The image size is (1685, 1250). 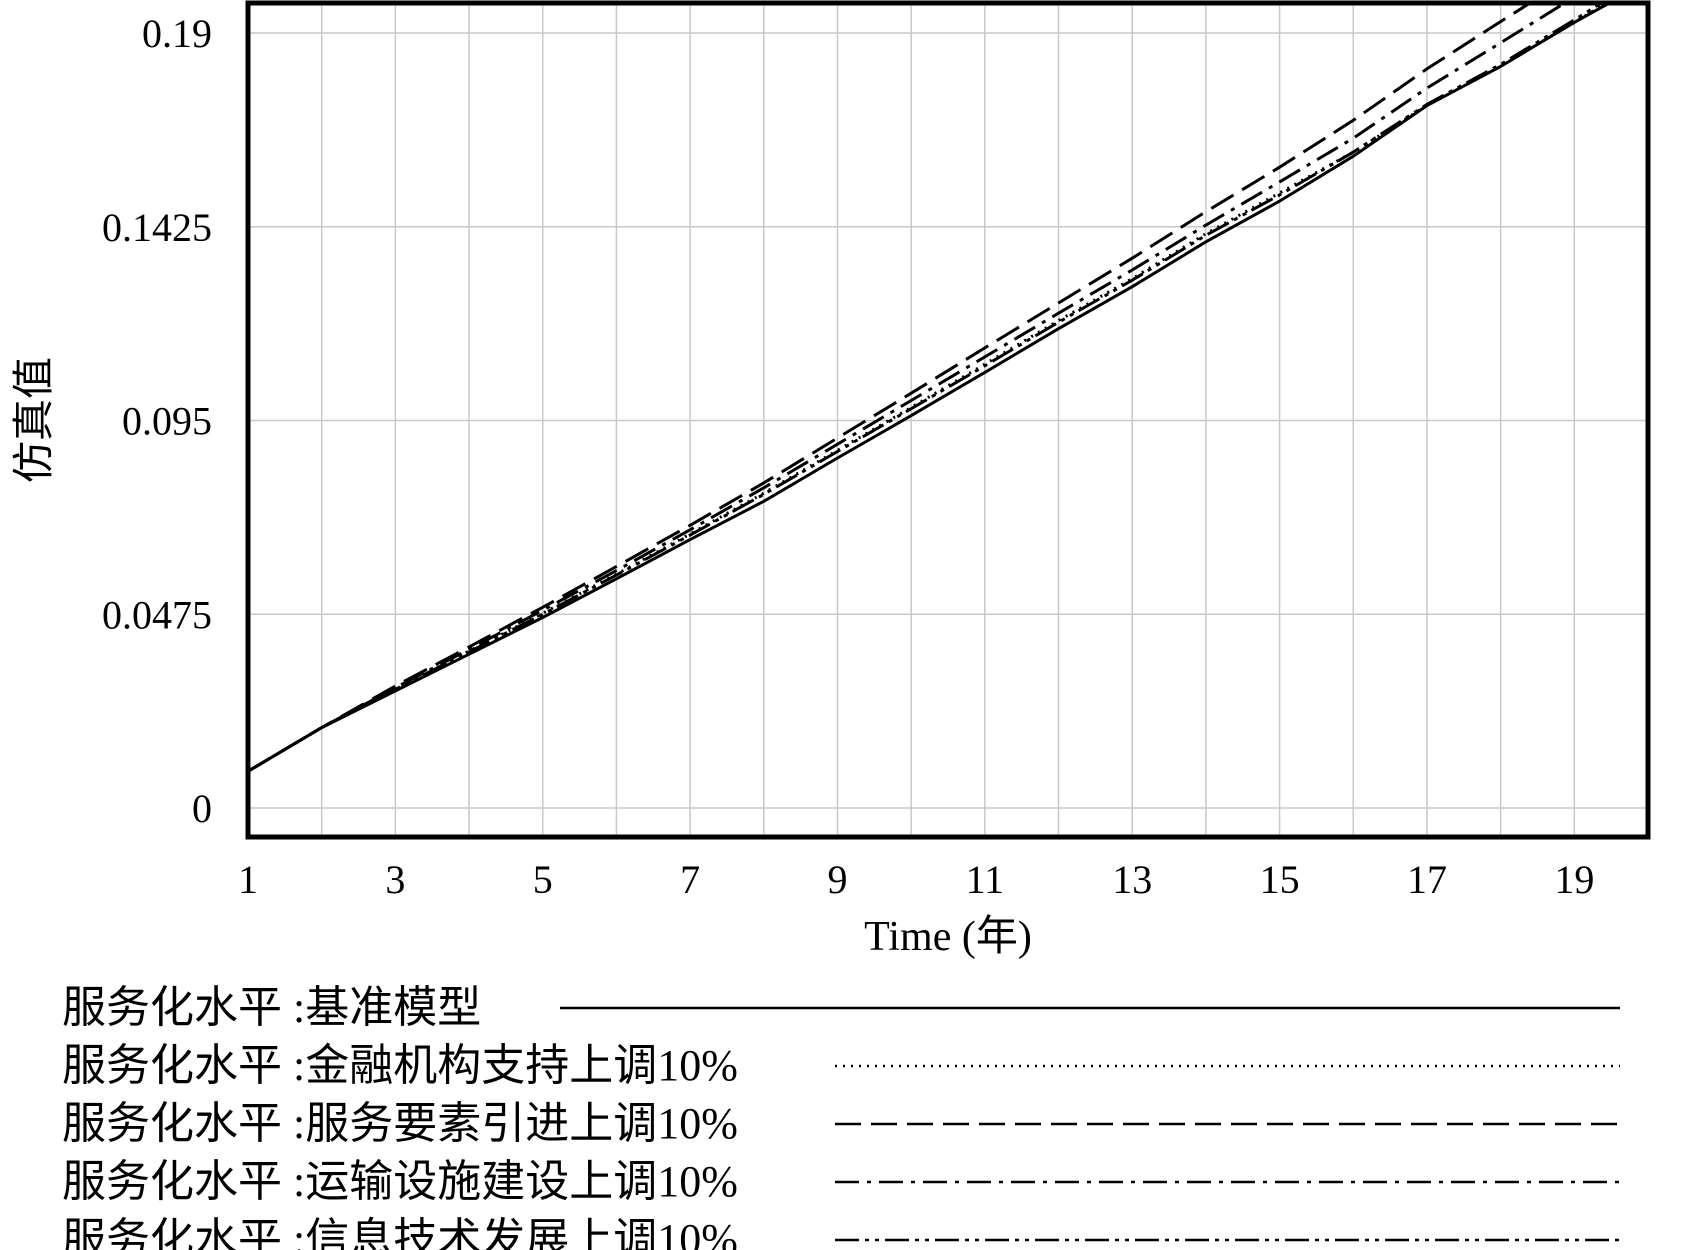 I want to click on y-tick-labels: 0 0.0475 0.095 0.1425 0.19, so click(x=157, y=421).